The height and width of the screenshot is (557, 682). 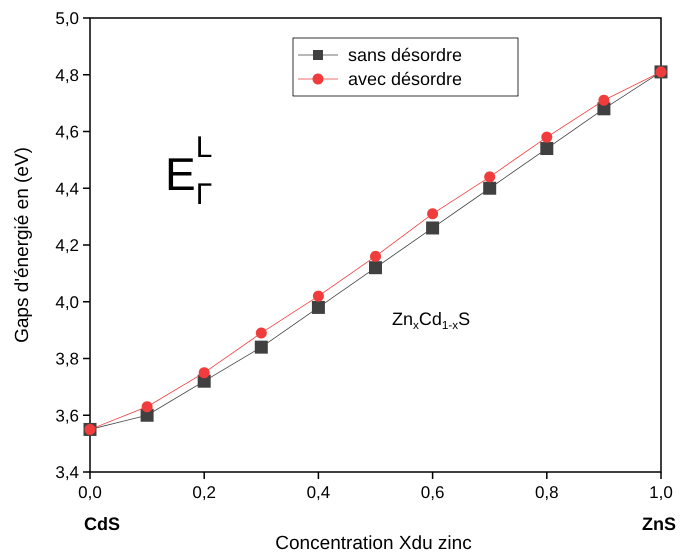 What do you see at coordinates (661, 492) in the screenshot?
I see `x-tick-label: 1,0` at bounding box center [661, 492].